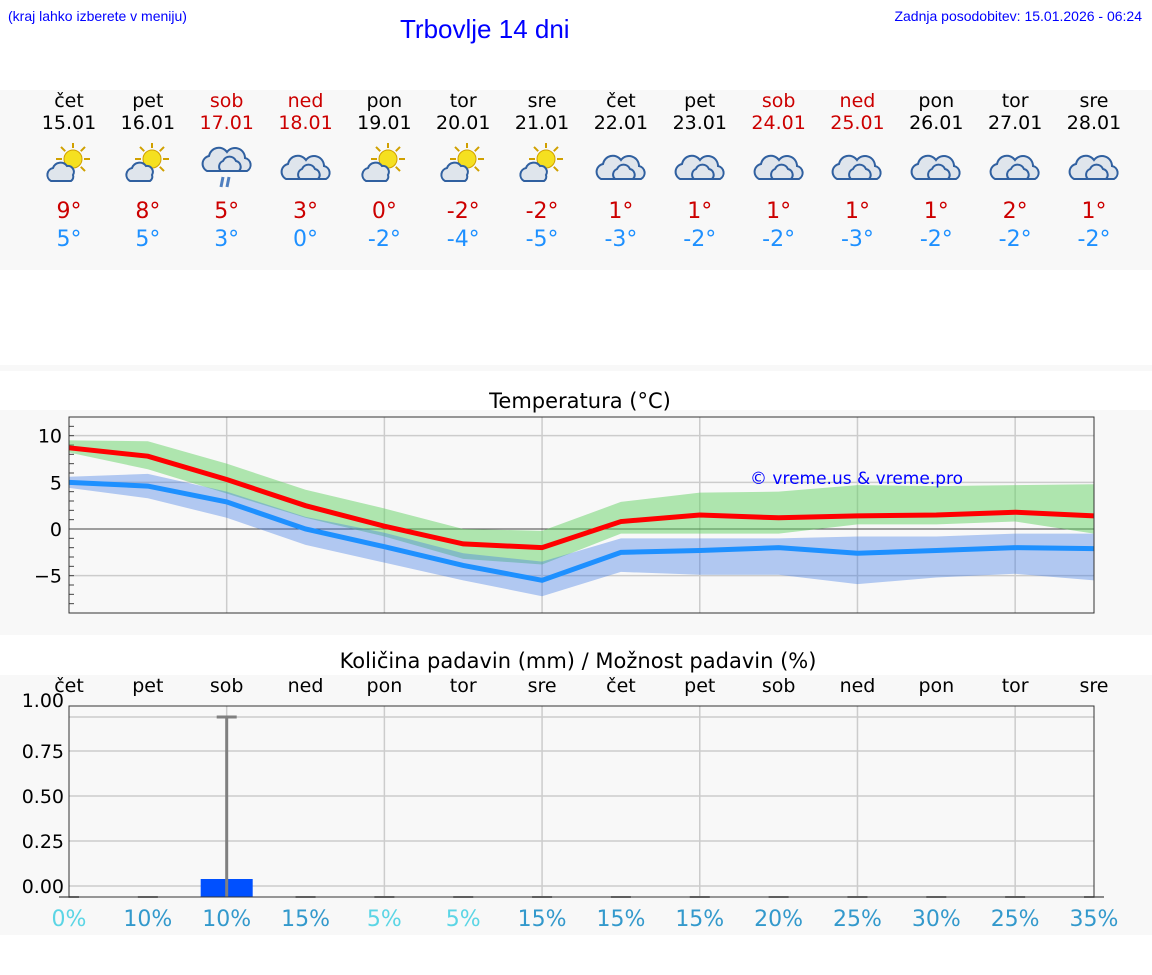 The height and width of the screenshot is (975, 1152). Describe the element at coordinates (306, 211) in the screenshot. I see `max-temp: 3°` at that location.